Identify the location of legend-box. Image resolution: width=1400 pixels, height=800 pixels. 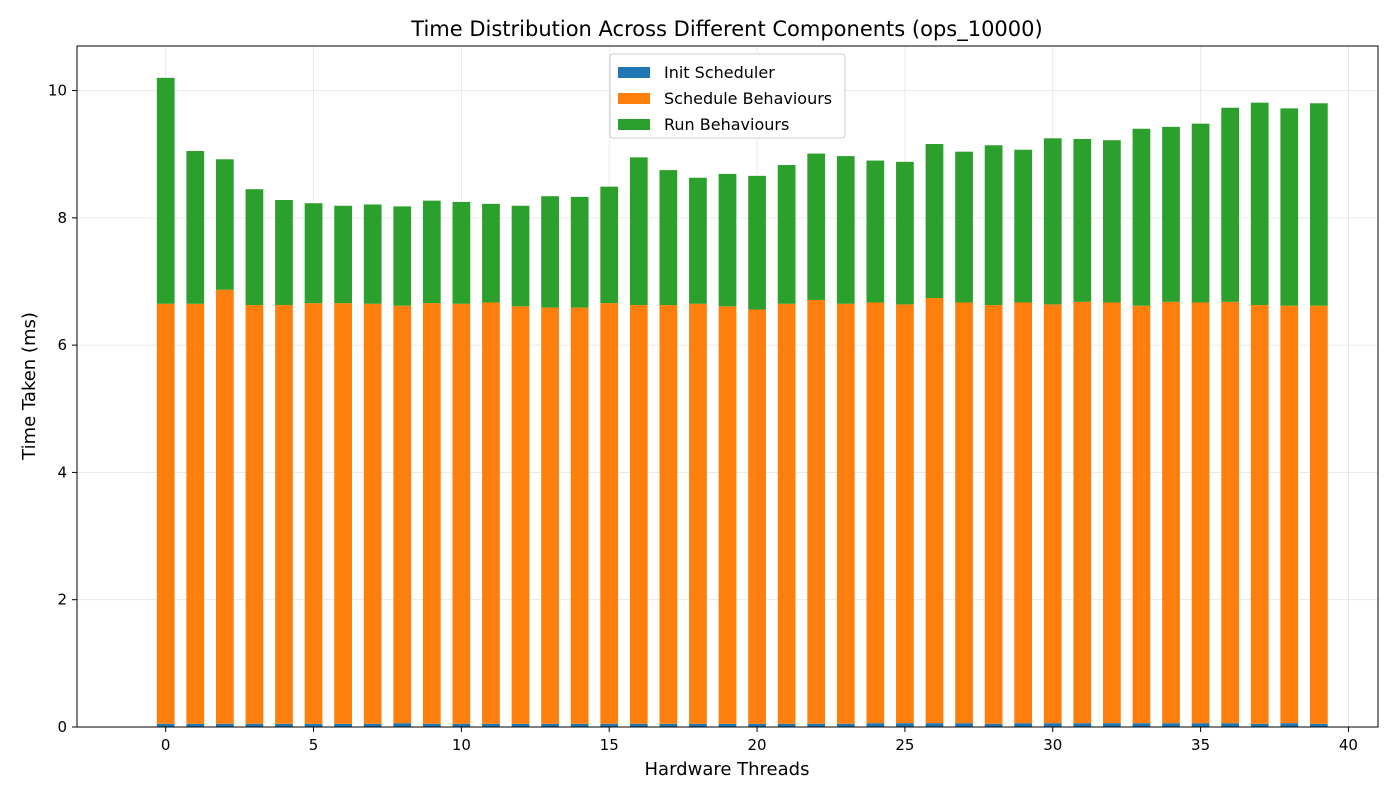
(727, 96).